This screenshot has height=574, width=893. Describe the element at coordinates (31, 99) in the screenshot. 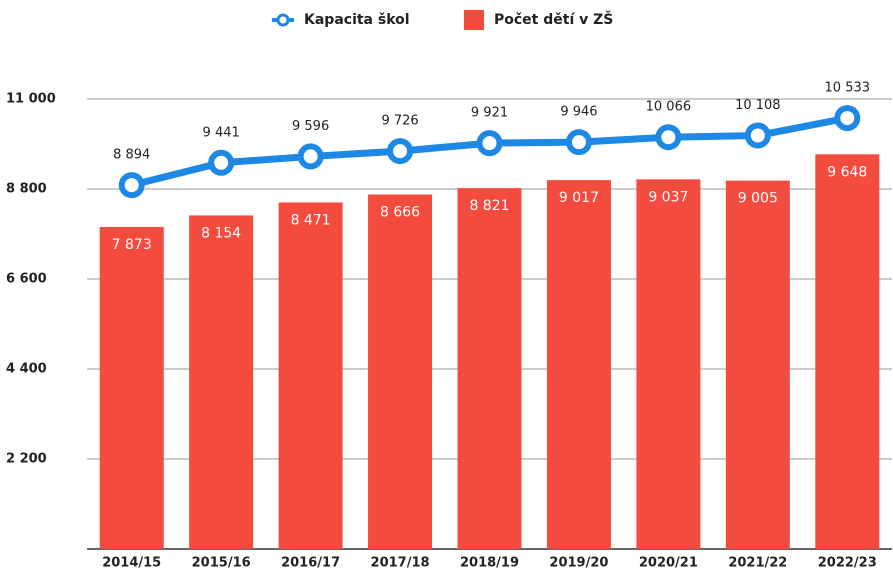

I see `y-tick-label: 11 000` at that location.